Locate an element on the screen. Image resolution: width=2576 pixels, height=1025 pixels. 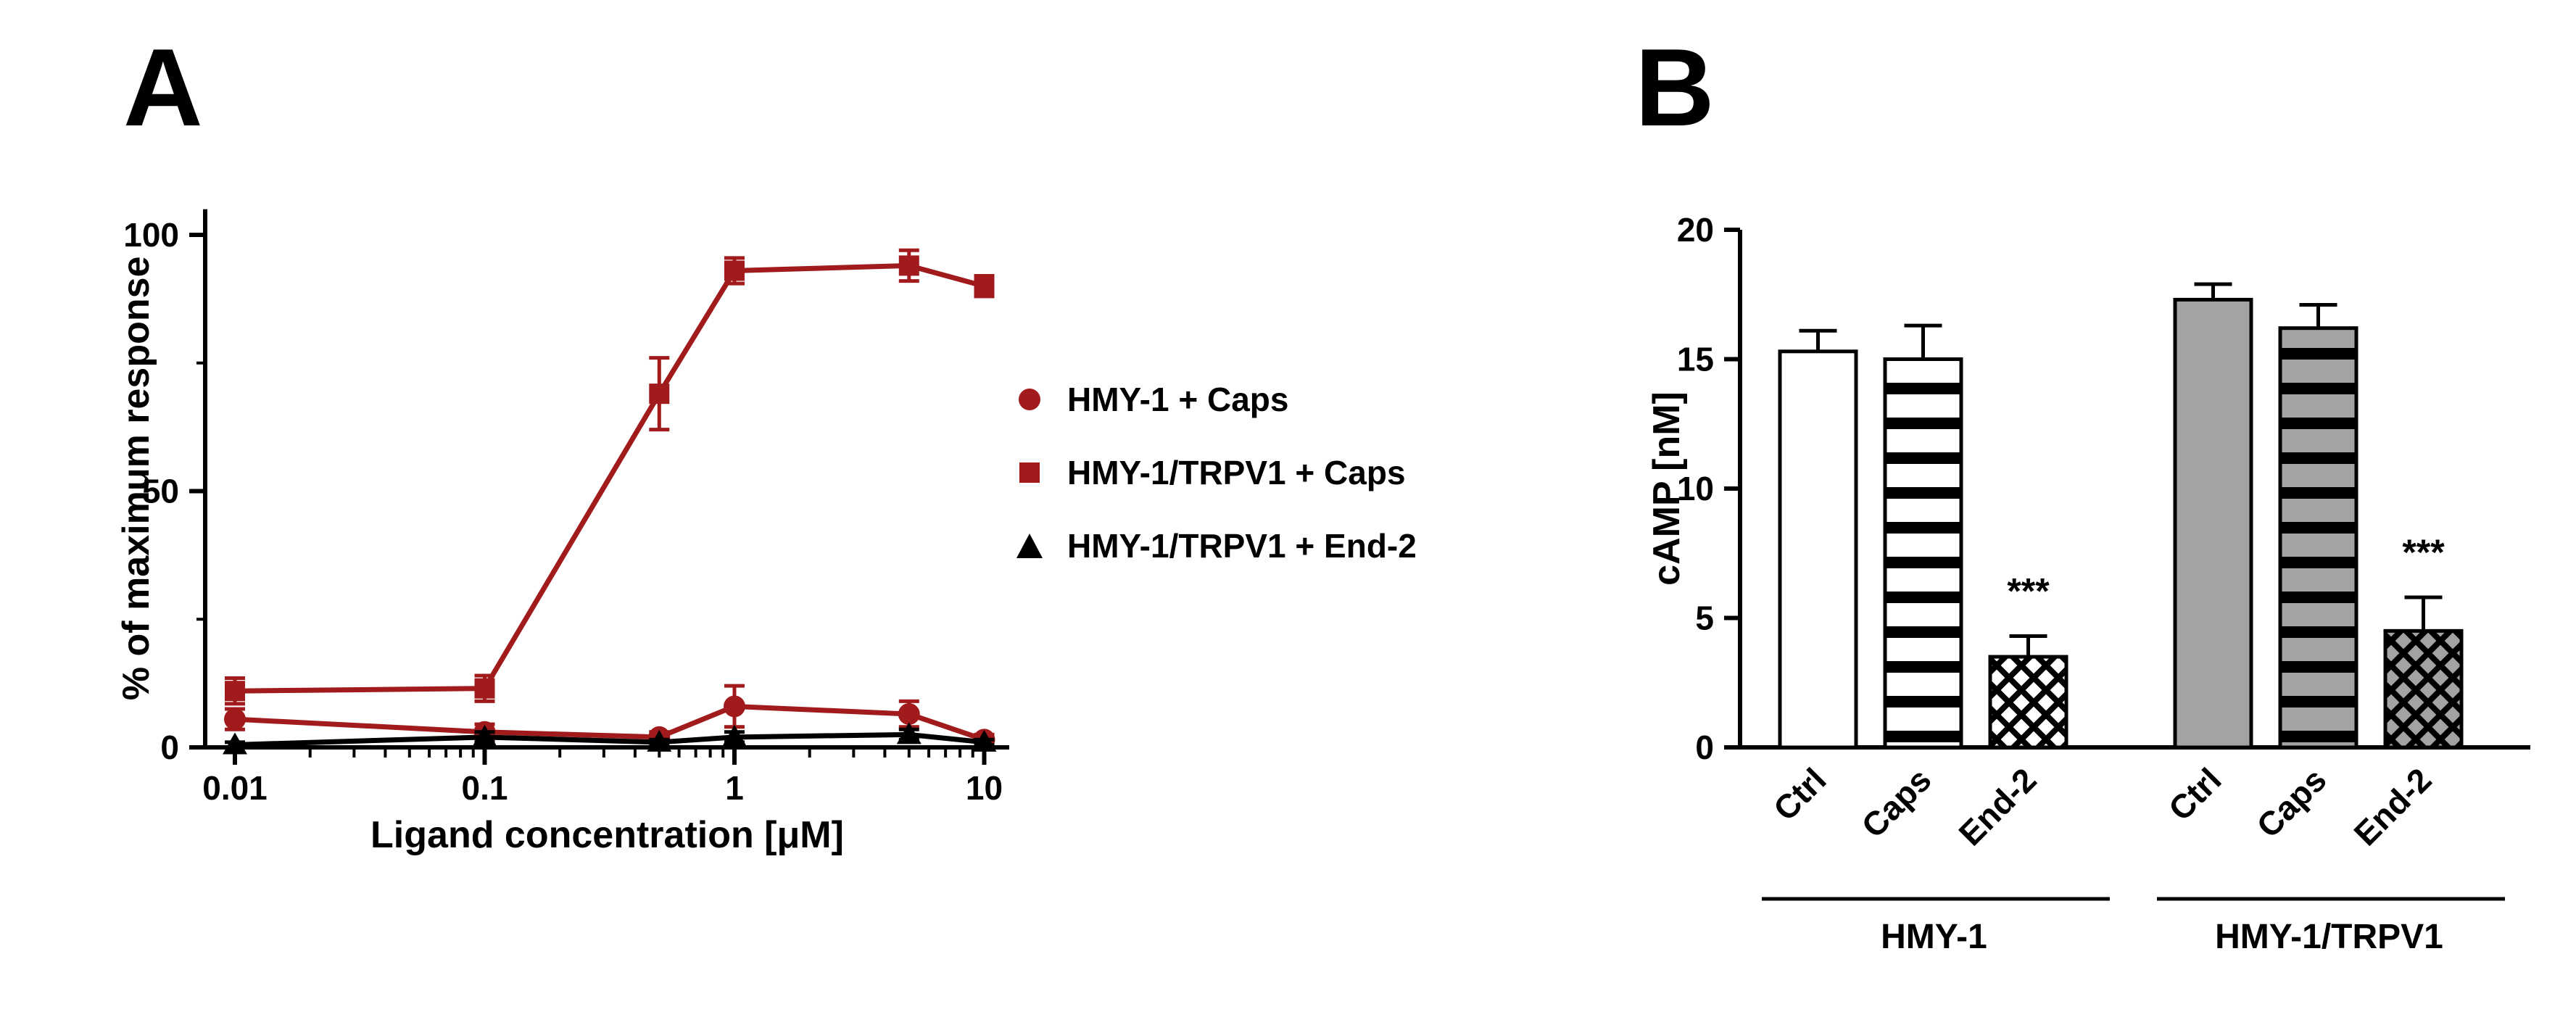
panel-b-label: B is located at coordinates (1675, 87).